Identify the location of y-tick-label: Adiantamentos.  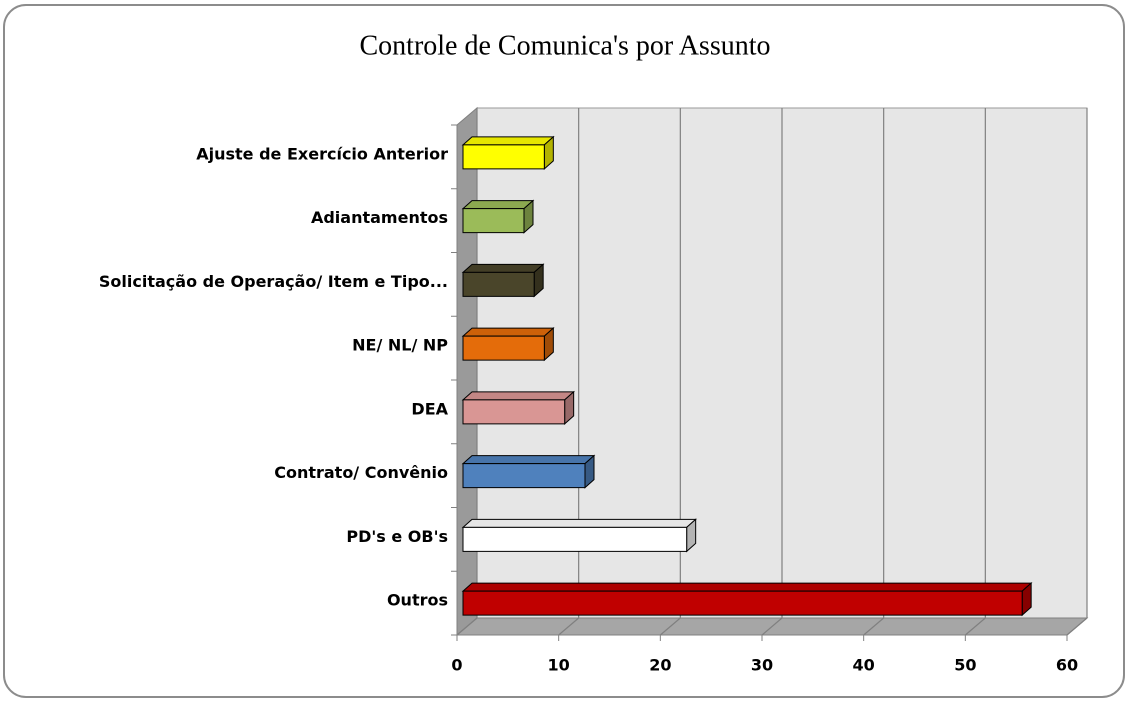
(379, 217).